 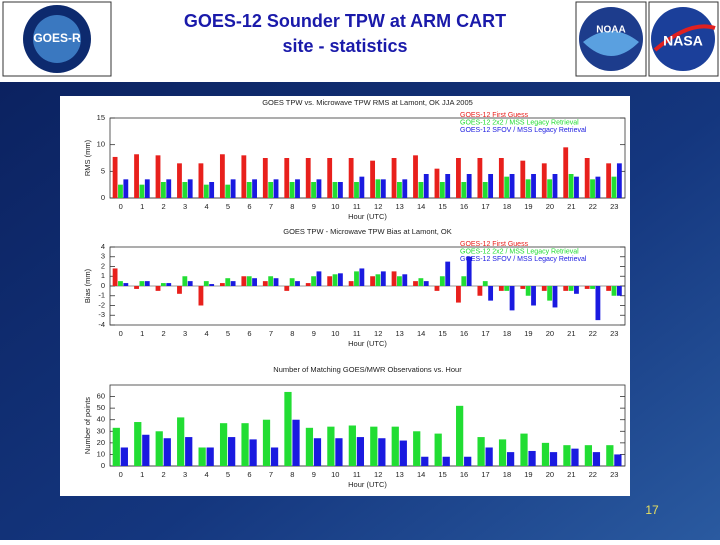 I want to click on y-tick-label: 0, so click(x=103, y=197).